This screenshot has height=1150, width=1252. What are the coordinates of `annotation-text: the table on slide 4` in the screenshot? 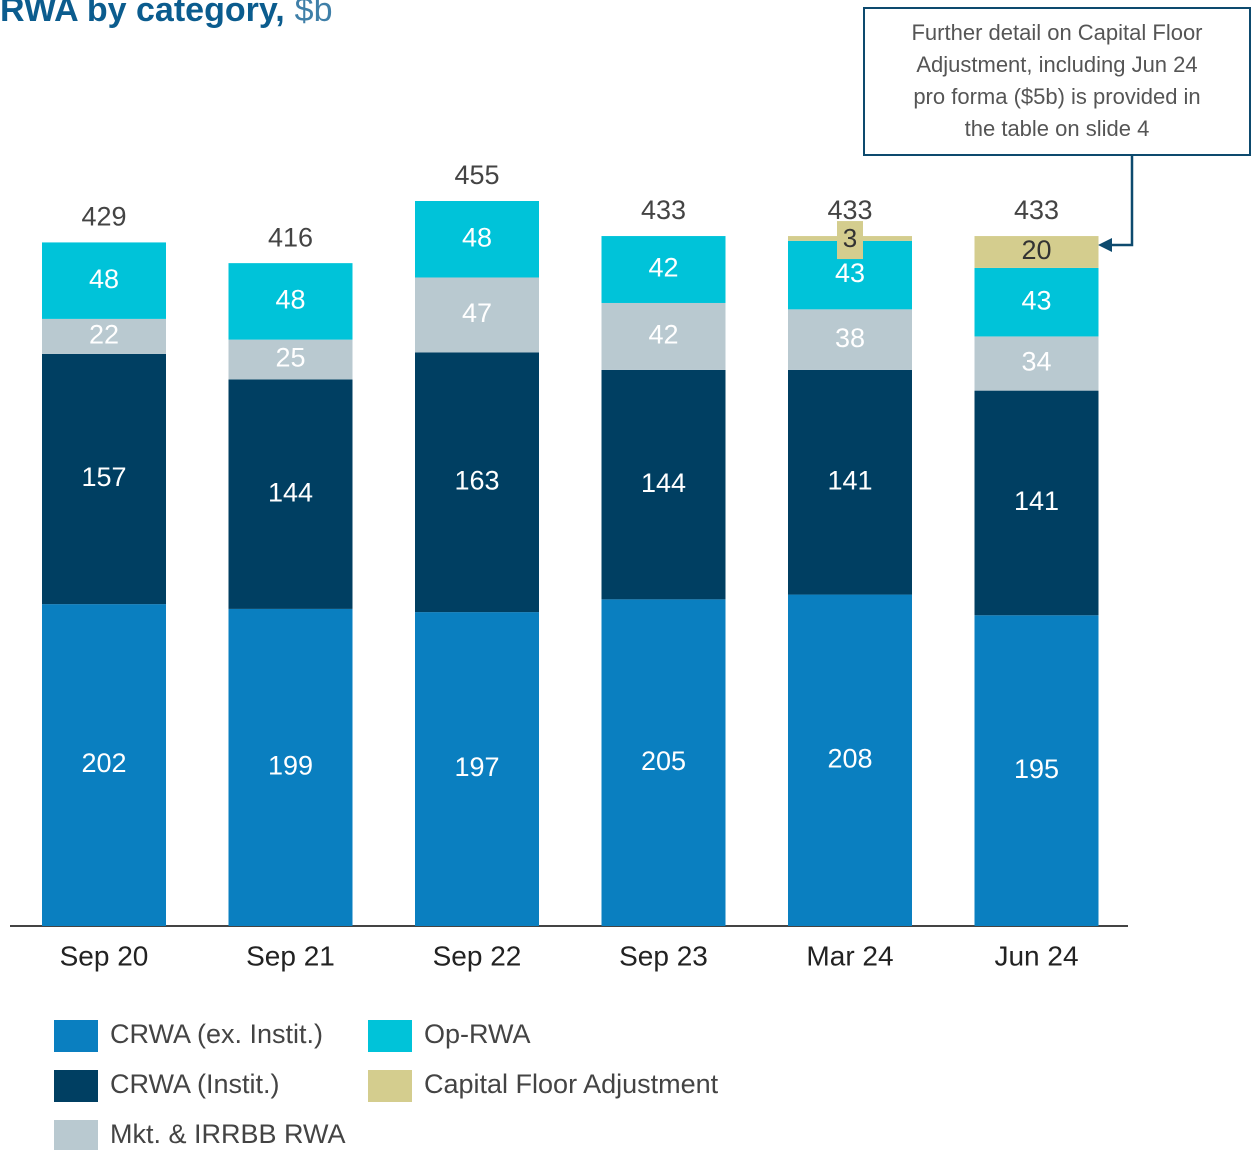 It's located at (1057, 128).